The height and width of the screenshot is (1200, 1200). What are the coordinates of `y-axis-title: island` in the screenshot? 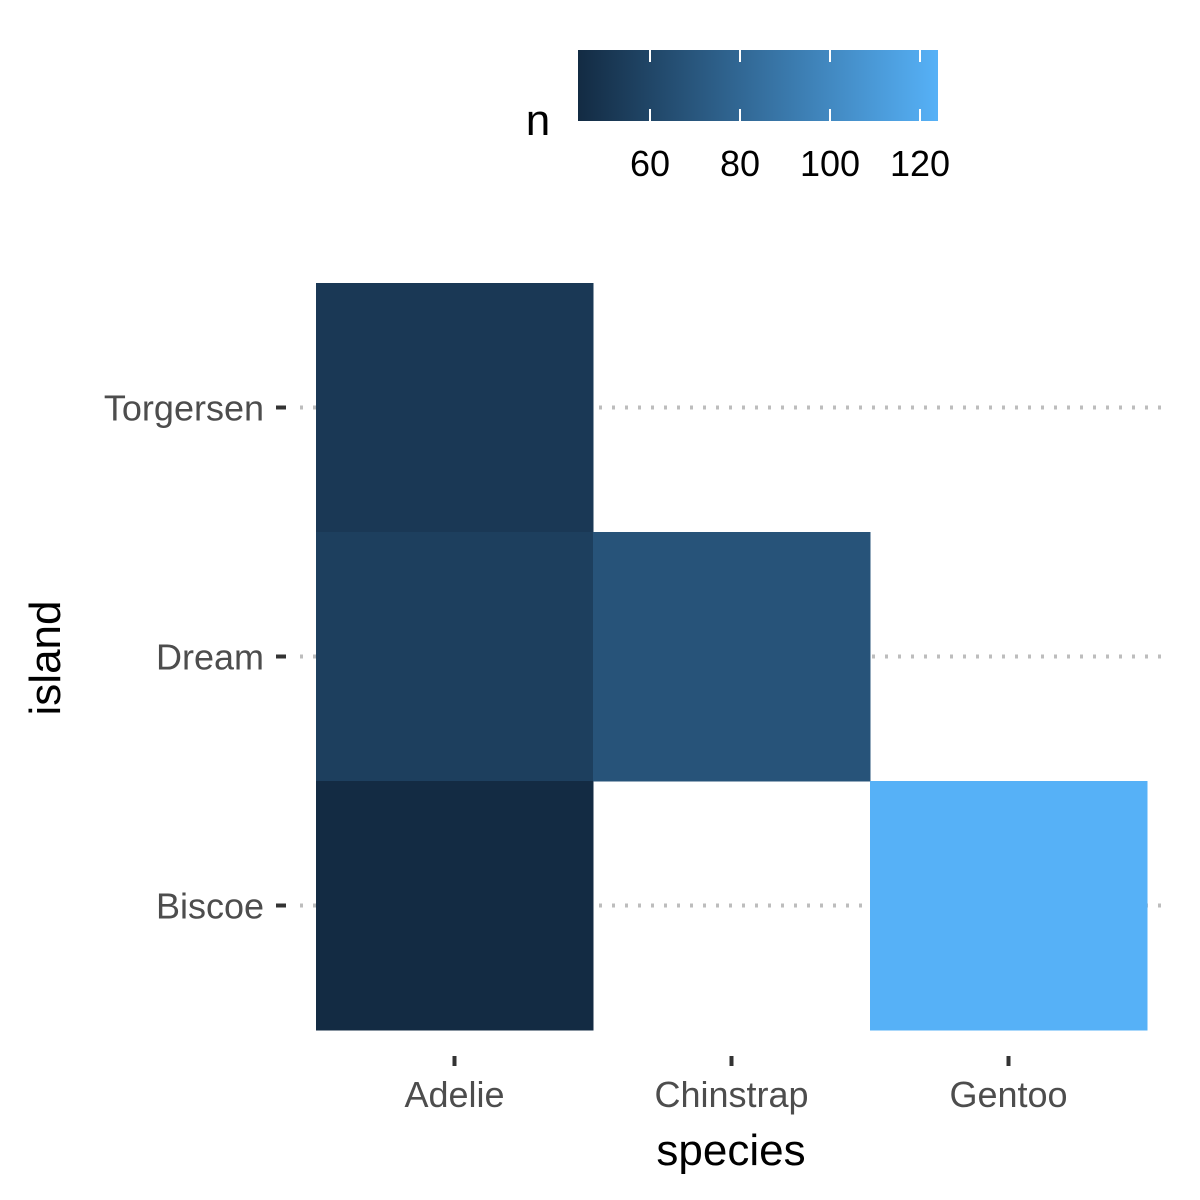 It's located at (45, 658).